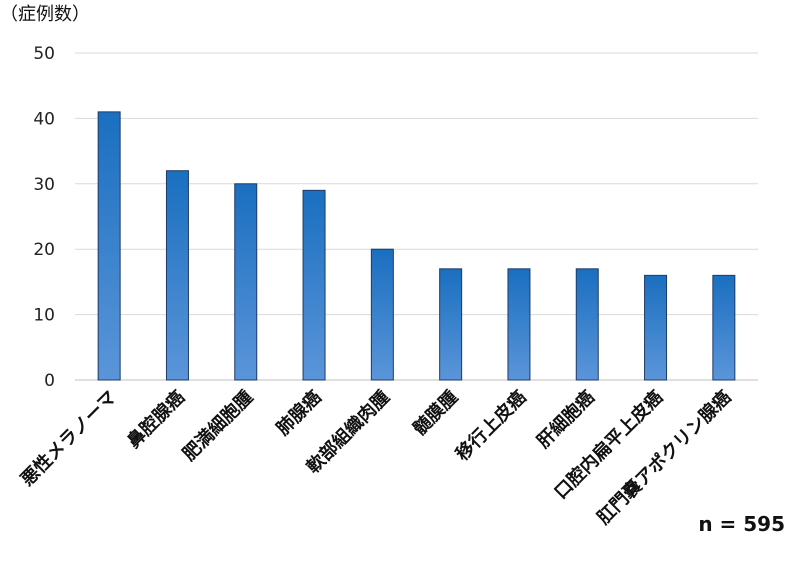  What do you see at coordinates (664, 457) in the screenshot?
I see `category-label: 肛門嚢アポクリン腺癌` at bounding box center [664, 457].